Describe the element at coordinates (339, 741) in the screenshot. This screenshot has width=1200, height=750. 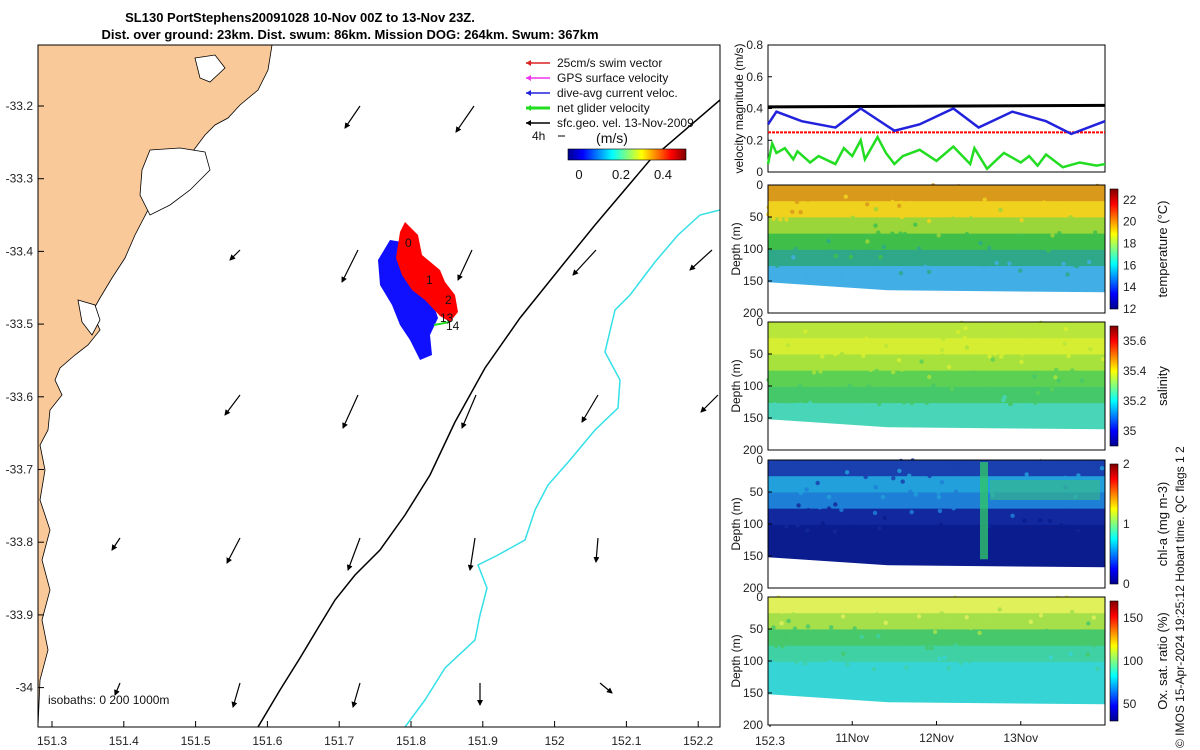
I see `map-x-tick-label: 151.7` at that location.